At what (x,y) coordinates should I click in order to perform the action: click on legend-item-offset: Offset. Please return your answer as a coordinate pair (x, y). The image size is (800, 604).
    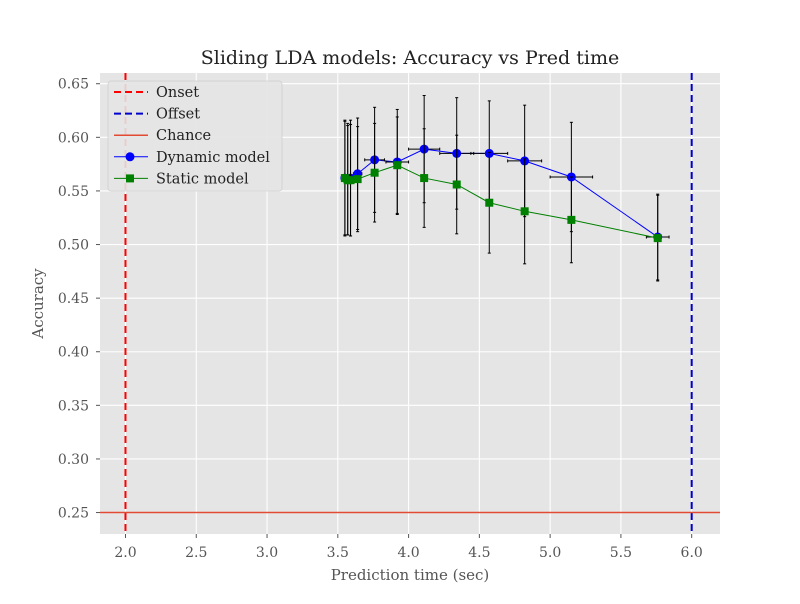
    Looking at the image, I should click on (157, 115).